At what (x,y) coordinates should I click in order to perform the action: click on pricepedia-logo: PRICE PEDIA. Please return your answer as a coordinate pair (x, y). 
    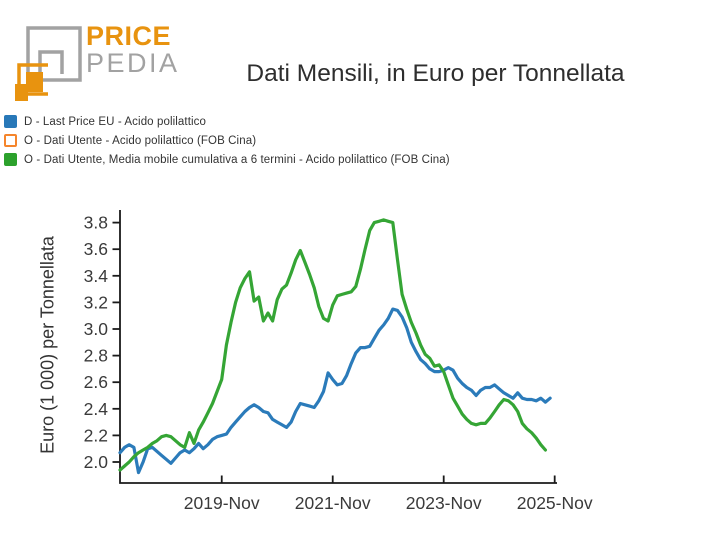
    Looking at the image, I should click on (121, 53).